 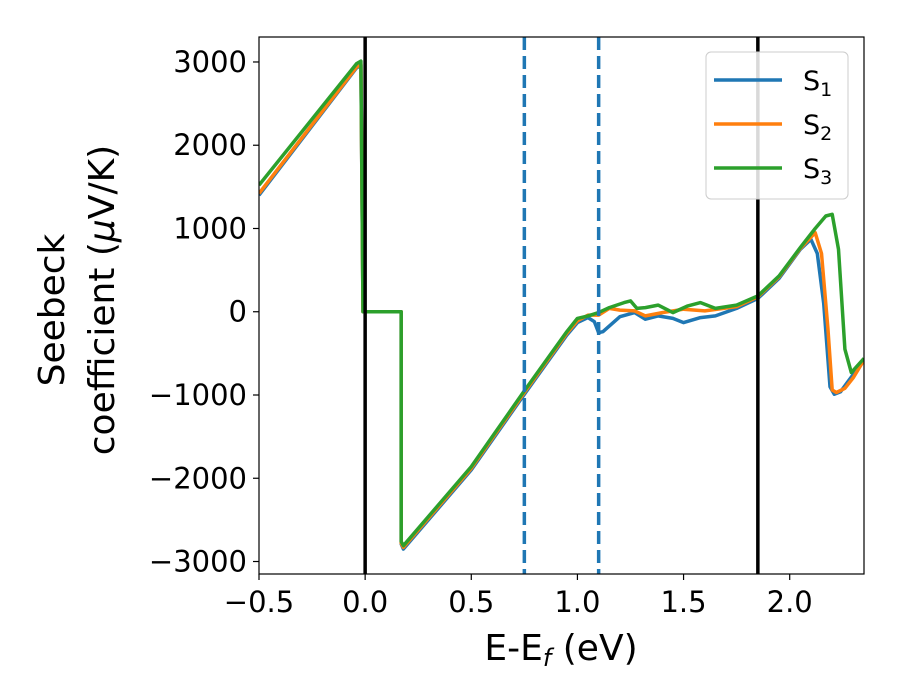 I want to click on y-tick-label: 3000, so click(x=210, y=62).